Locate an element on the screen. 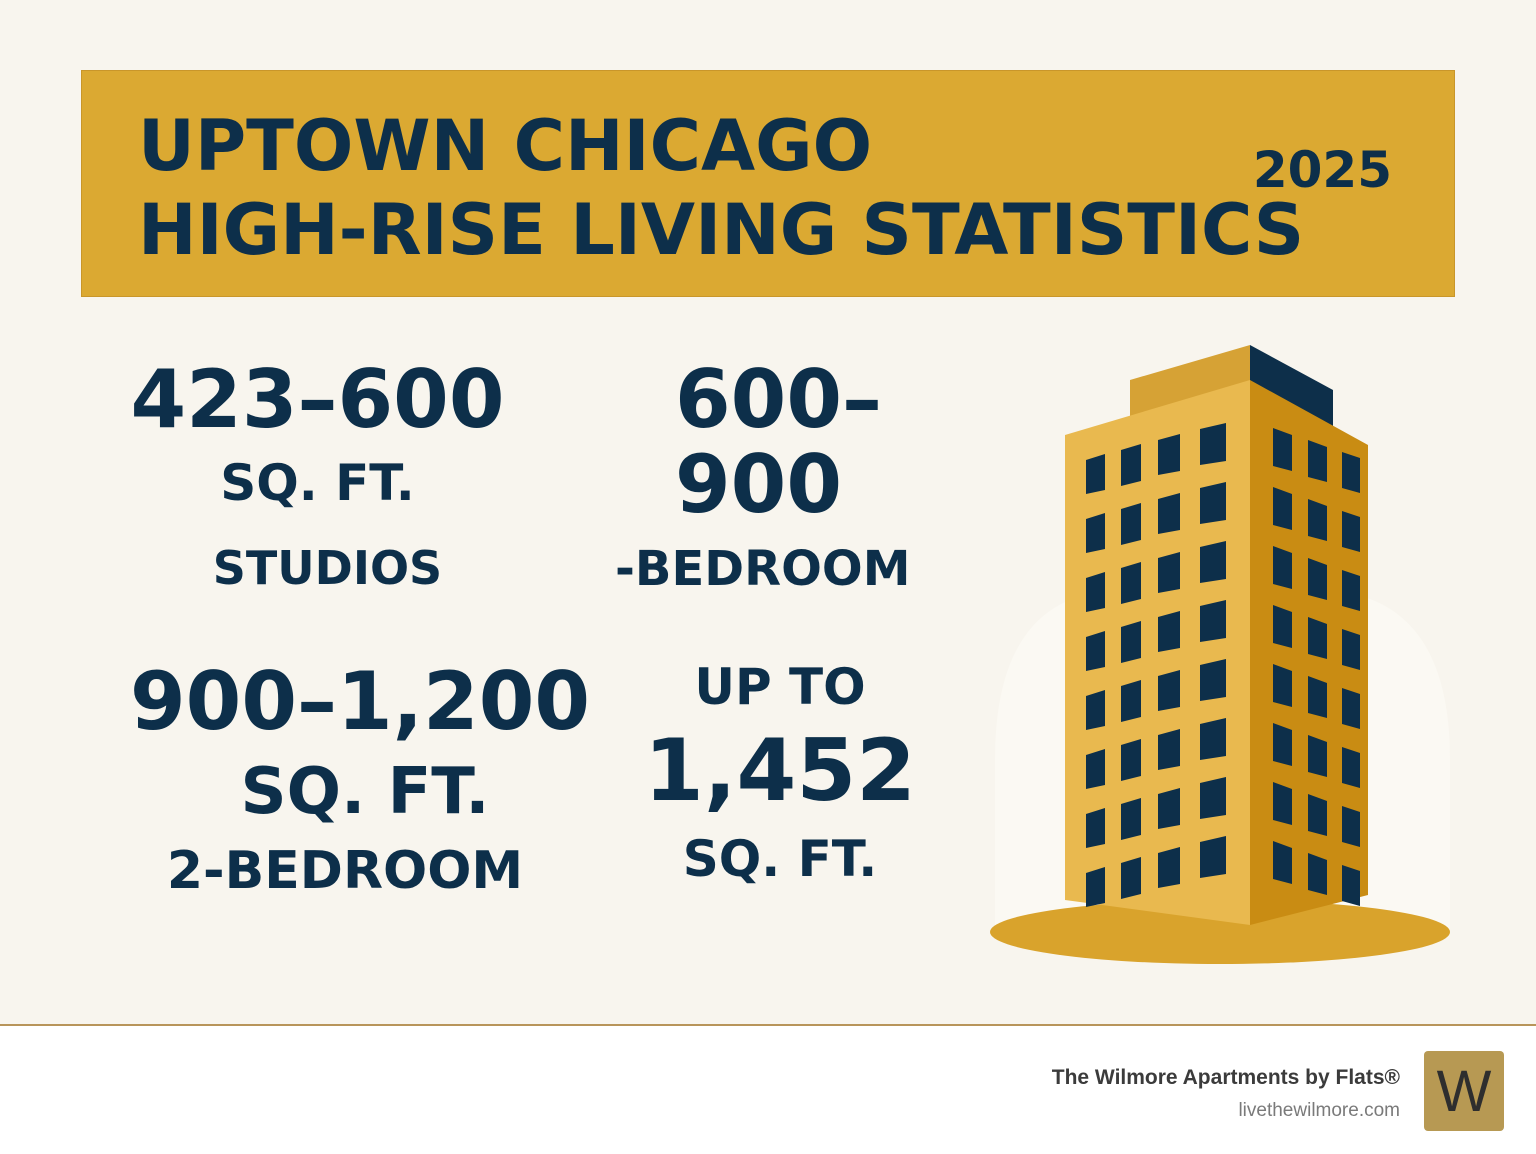  stat-one-bedroom-value-line2: 900 is located at coordinates (758, 484).